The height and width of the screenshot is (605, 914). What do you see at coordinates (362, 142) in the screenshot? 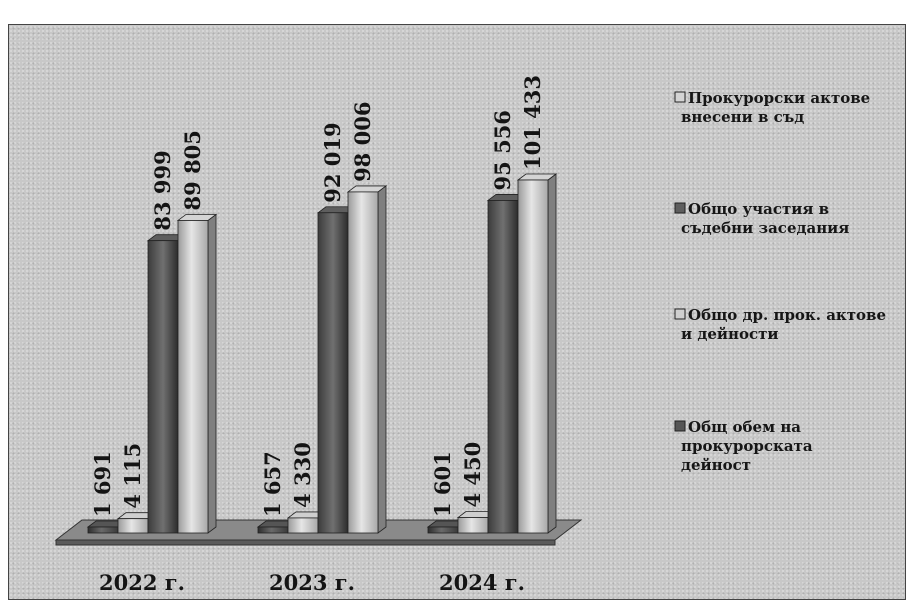
I see `value-label-3-1: 98 006` at bounding box center [362, 142].